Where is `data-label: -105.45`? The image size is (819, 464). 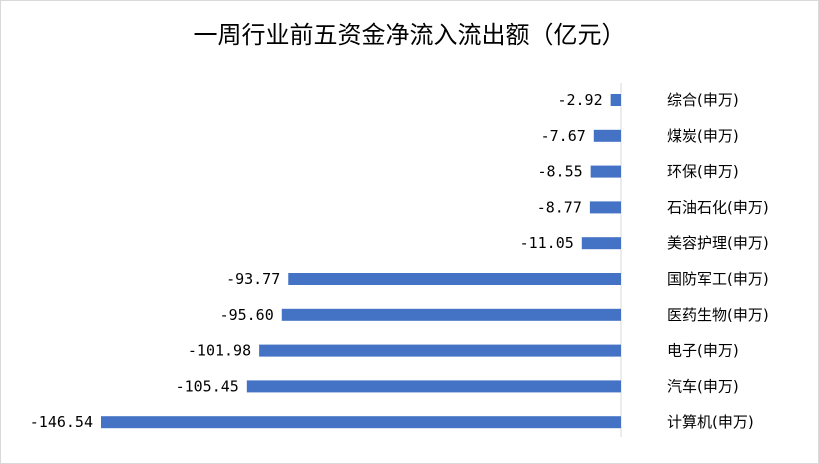 data-label: -105.45 is located at coordinates (207, 386).